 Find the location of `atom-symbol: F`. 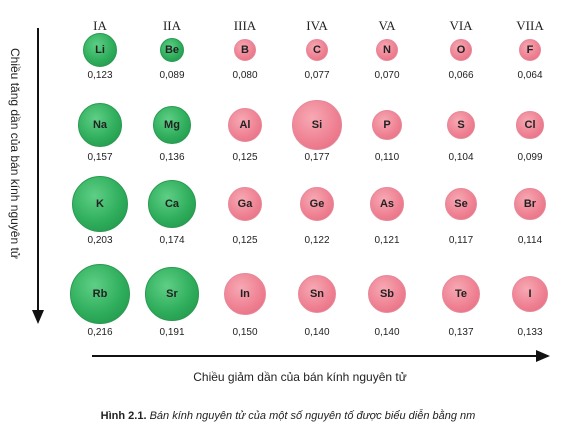

atom-symbol: F is located at coordinates (530, 50).